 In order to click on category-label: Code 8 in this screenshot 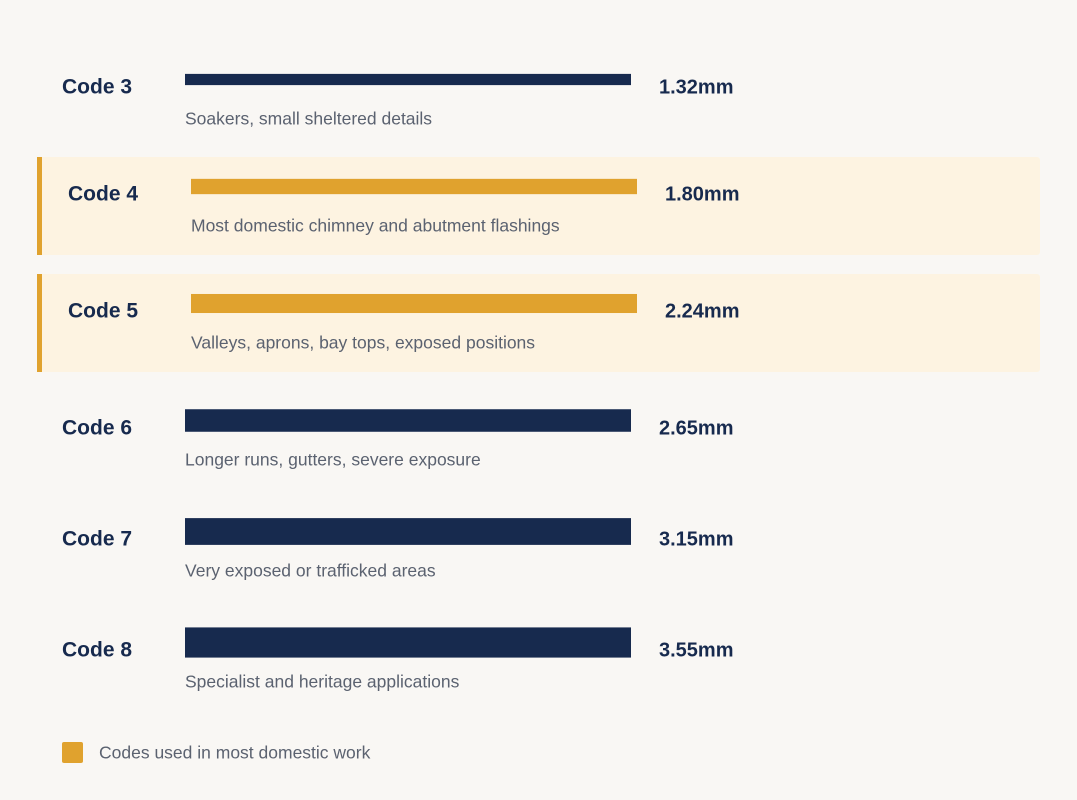, I will do `click(97, 650)`.